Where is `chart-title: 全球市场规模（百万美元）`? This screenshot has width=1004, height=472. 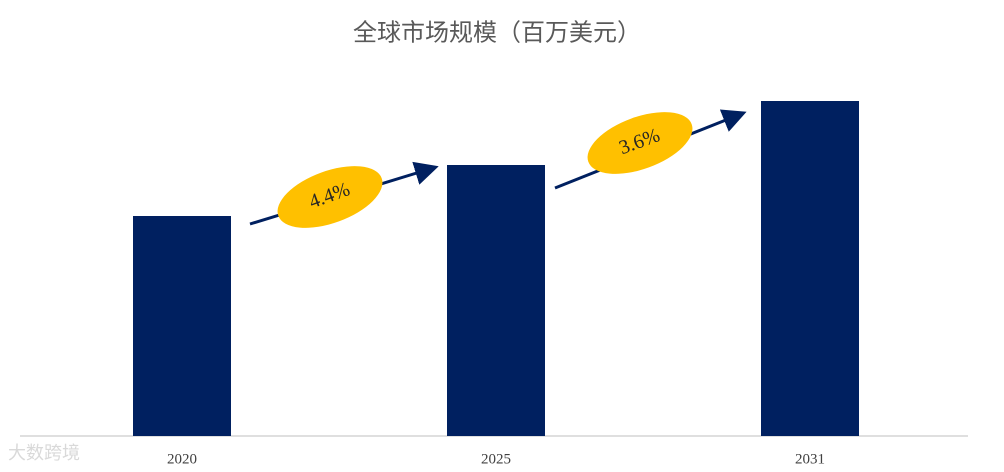 chart-title: 全球市场规模（百万美元） is located at coordinates (497, 33).